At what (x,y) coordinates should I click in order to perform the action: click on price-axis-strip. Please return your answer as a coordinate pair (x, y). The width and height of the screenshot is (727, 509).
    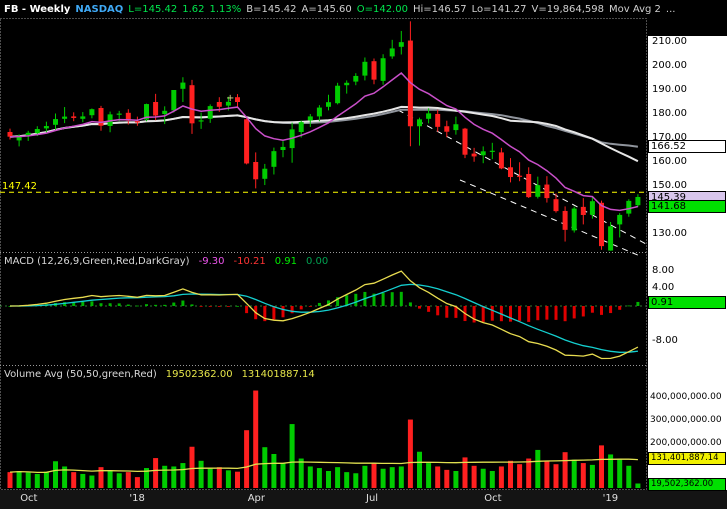
    Looking at the image, I should click on (687, 263).